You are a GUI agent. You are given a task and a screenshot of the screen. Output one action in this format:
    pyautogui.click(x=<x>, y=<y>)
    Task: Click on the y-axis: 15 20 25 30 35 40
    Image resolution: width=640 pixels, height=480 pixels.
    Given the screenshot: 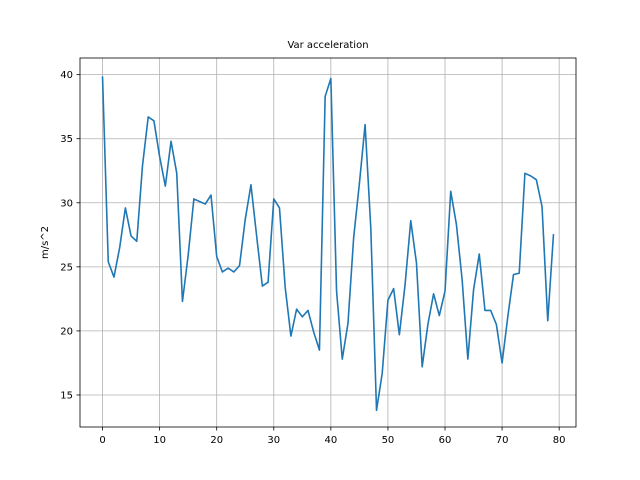 What is the action you would take?
    pyautogui.click(x=70, y=235)
    